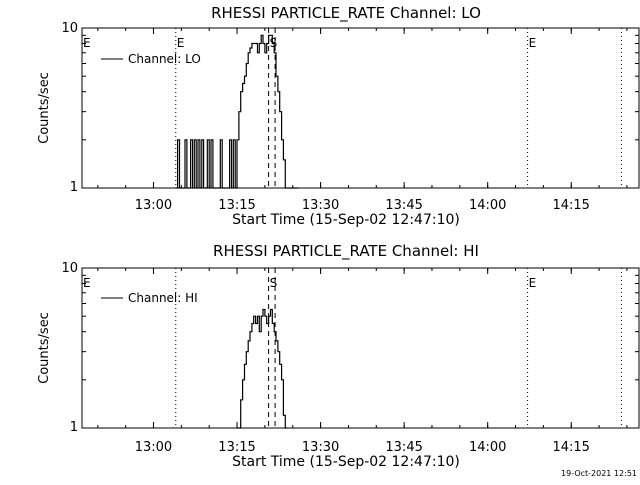 The image size is (640, 485). What do you see at coordinates (164, 59) in the screenshot?
I see `legend-label: Channel: LO` at bounding box center [164, 59].